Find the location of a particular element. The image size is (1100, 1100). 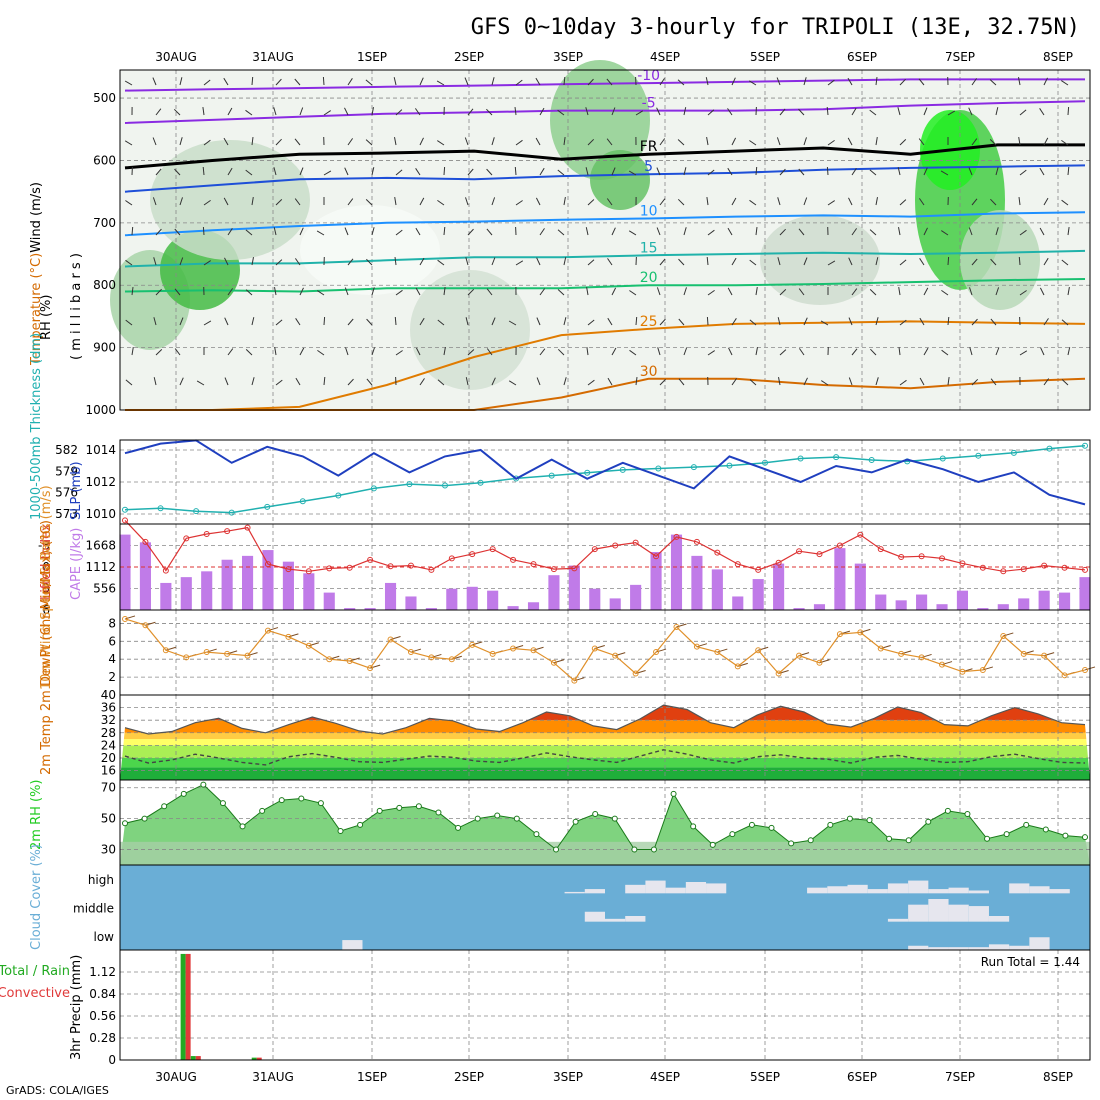

pressure-tick-1: 600 is located at coordinates (104, 160).